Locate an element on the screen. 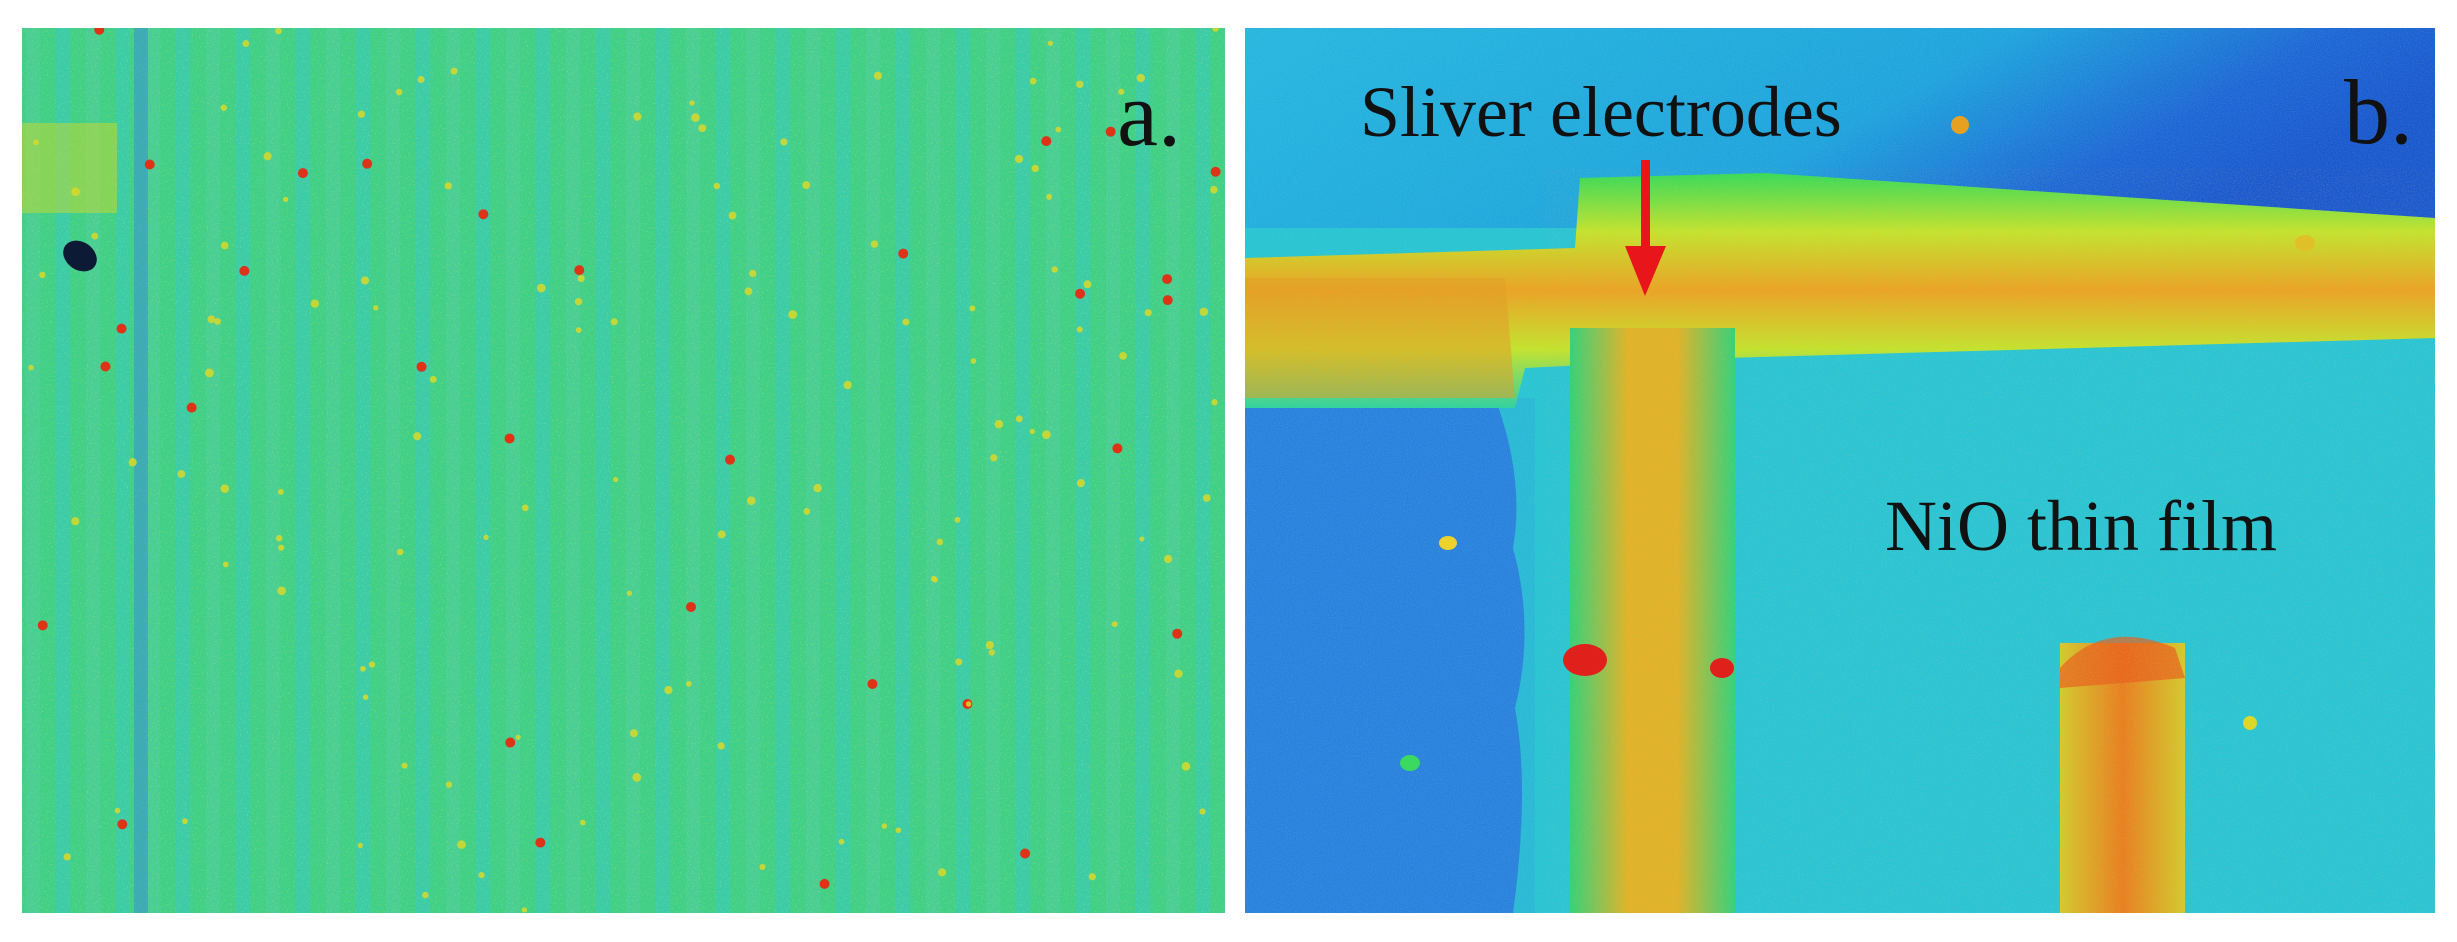 Image resolution: width=2457 pixels, height=942 pixels. panel-a-dark-column is located at coordinates (141, 470).